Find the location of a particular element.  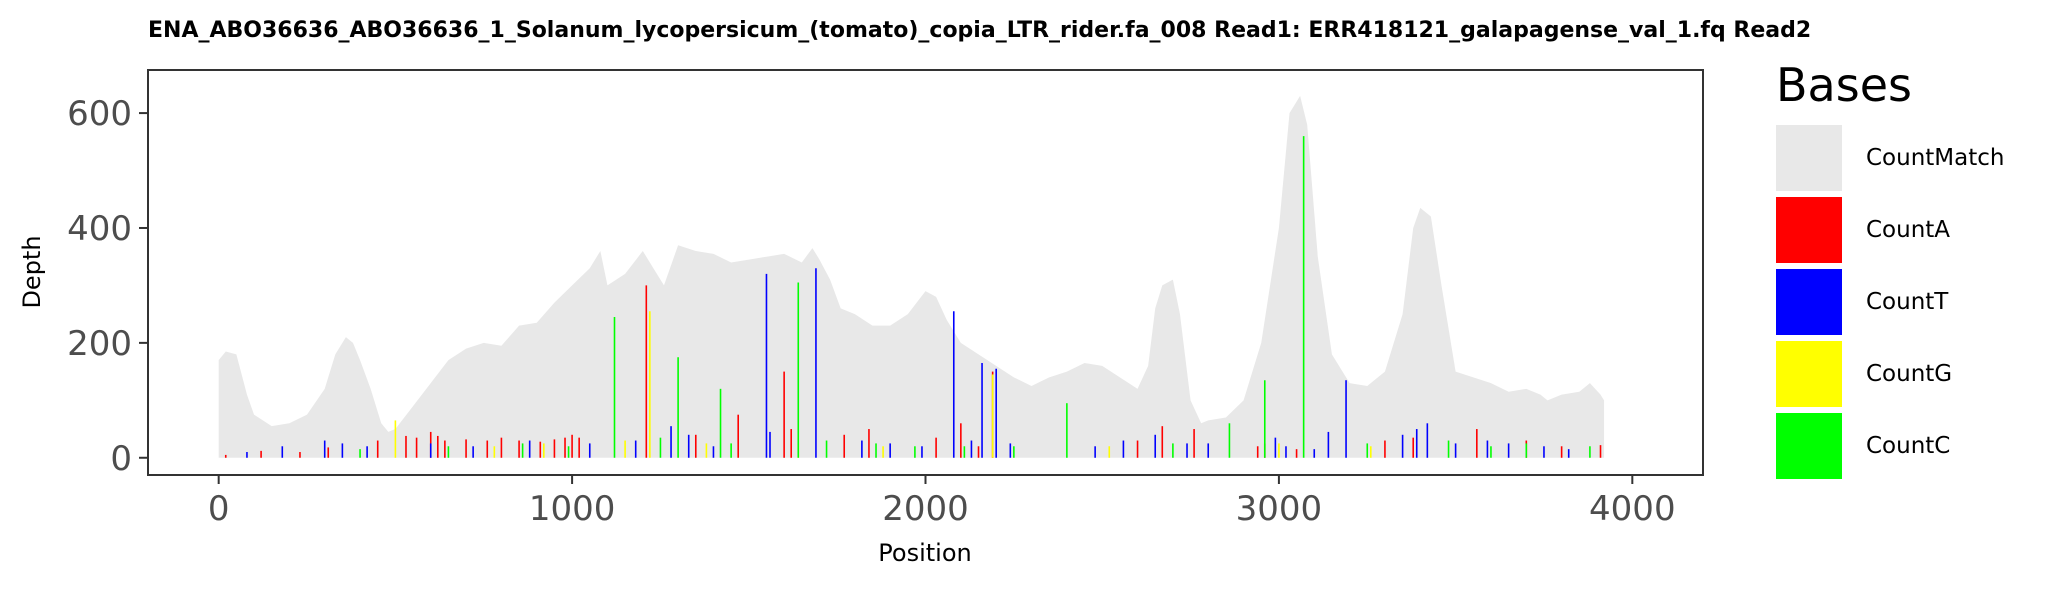

legend-item-countc: CountC is located at coordinates (1890, 446).